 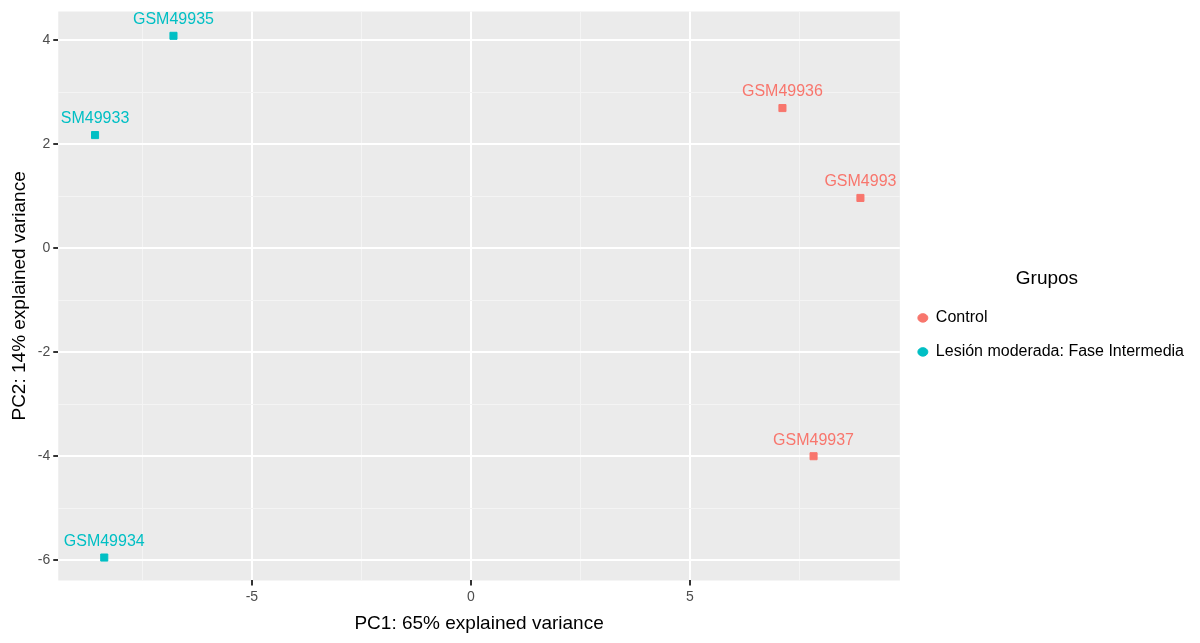 I want to click on y-axis-title: PC2: 14% explained variance, so click(x=18, y=296).